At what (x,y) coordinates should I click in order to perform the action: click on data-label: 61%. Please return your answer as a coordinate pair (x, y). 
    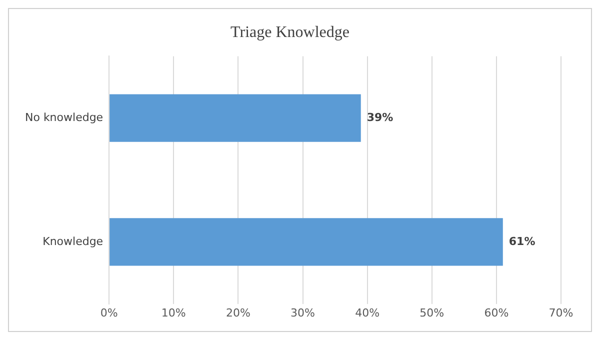
    Looking at the image, I should click on (522, 241).